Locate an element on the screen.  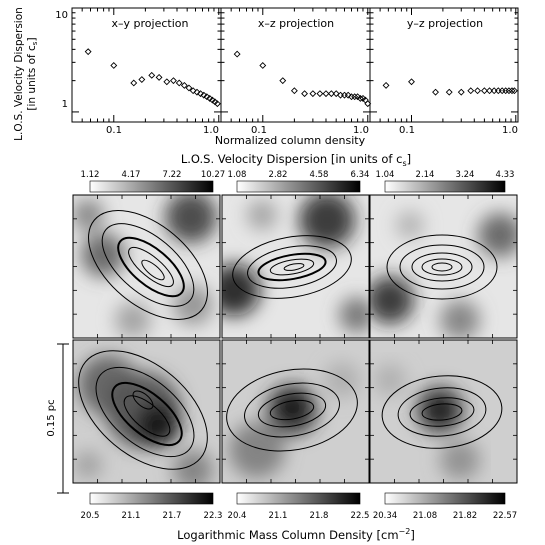
density-colorbar-tick-label: 21.08 is located at coordinates (425, 516).